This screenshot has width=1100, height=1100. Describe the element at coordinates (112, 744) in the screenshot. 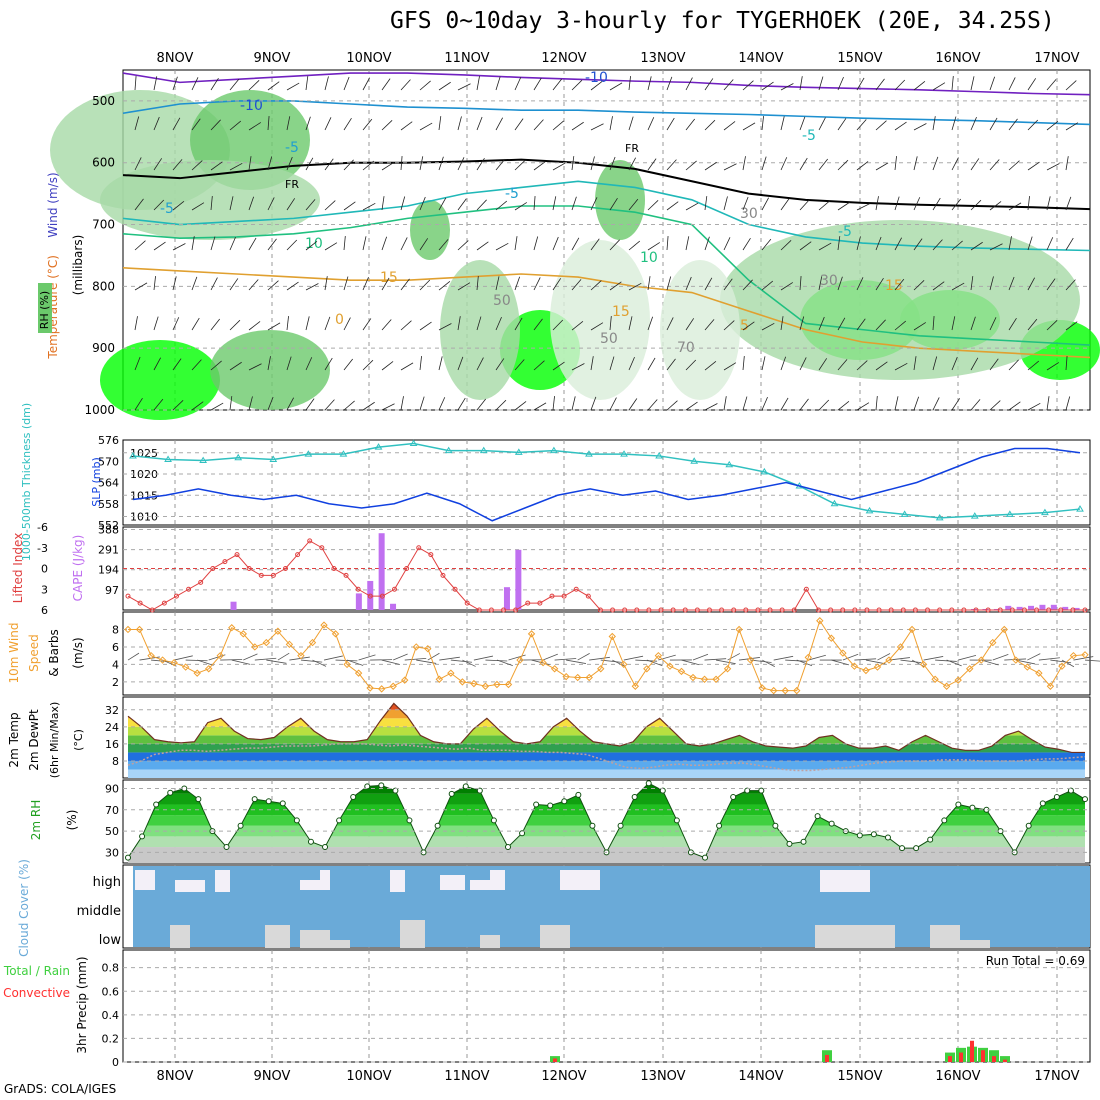

I see `temp-tick-label: 16` at that location.